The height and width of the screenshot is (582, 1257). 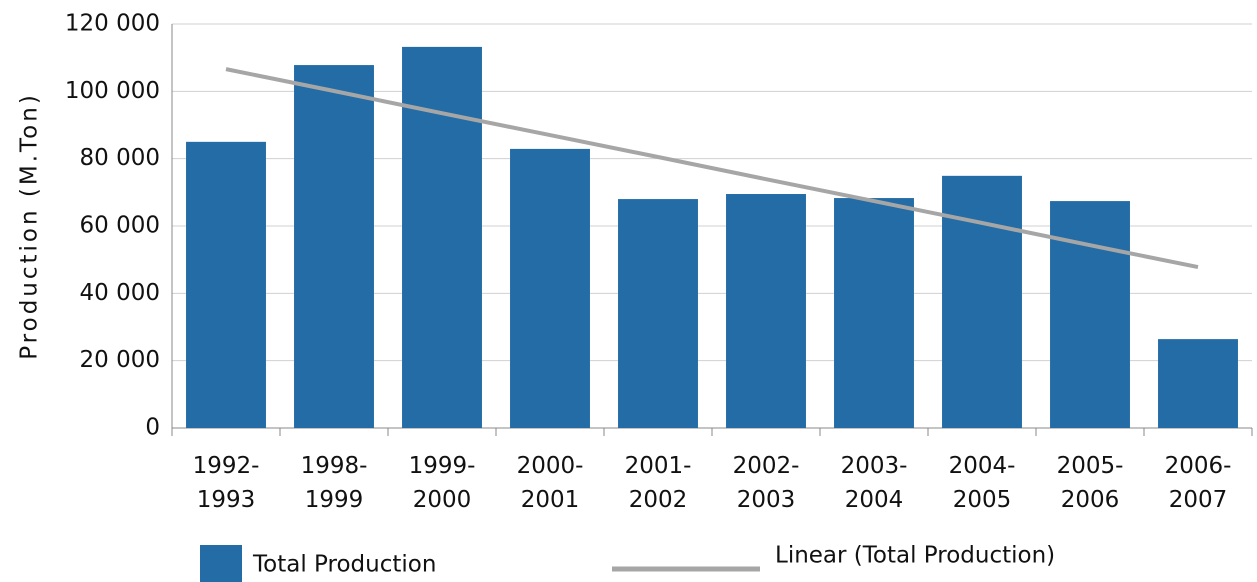 What do you see at coordinates (334, 483) in the screenshot?
I see `x-tick-label: 1998-1999` at bounding box center [334, 483].